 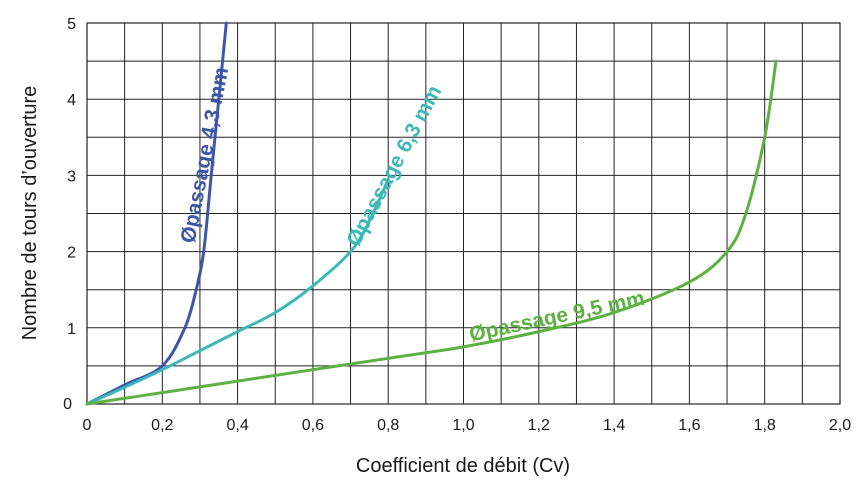 What do you see at coordinates (689, 425) in the screenshot?
I see `x-tick-label: 1,6` at bounding box center [689, 425].